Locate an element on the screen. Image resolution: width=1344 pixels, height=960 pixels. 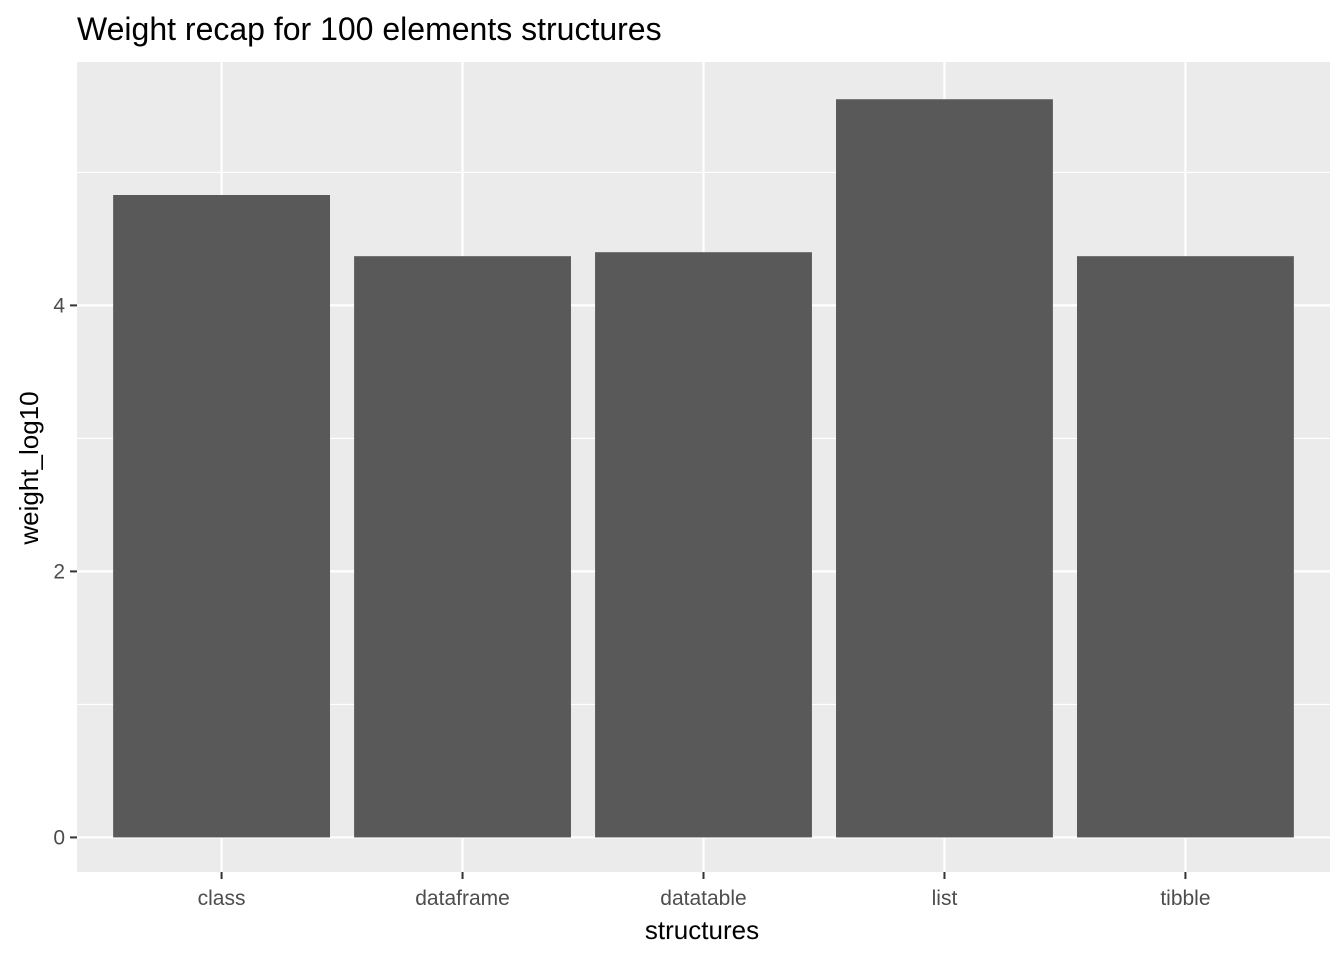
bar-class is located at coordinates (222, 516).